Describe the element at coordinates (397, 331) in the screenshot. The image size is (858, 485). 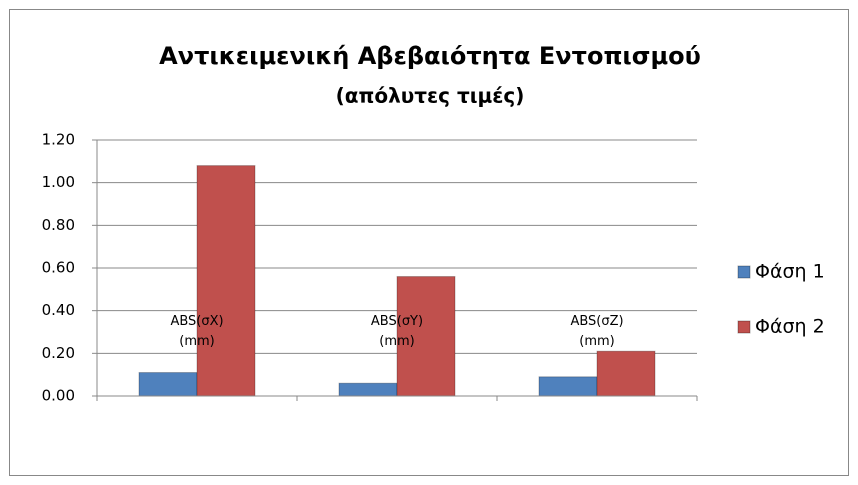
I see `x-tick-label: ABS(σY) (mm)` at that location.